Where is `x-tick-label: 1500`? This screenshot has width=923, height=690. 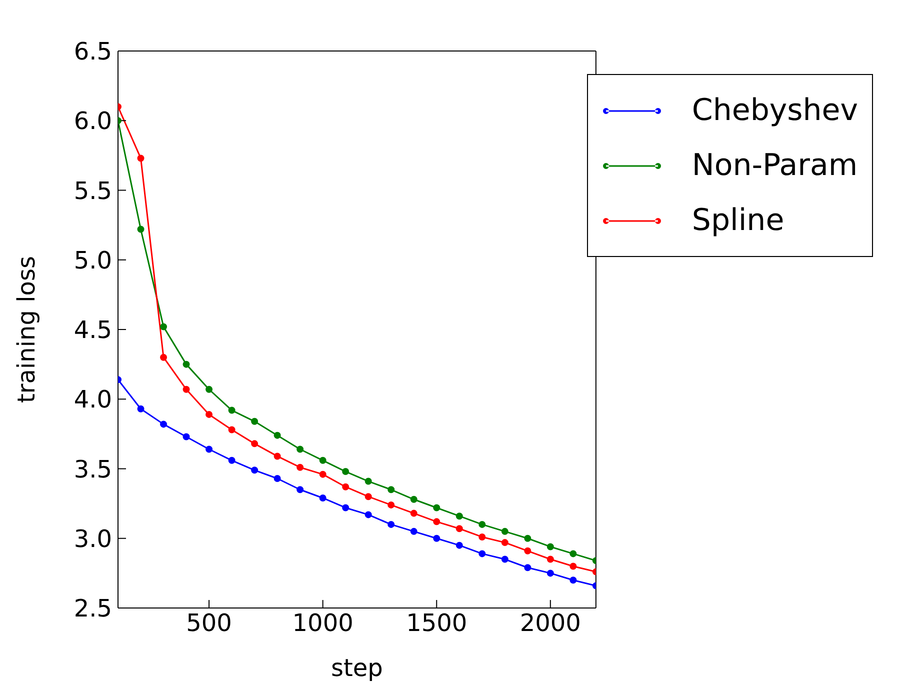
x-tick-label: 1500 is located at coordinates (437, 623).